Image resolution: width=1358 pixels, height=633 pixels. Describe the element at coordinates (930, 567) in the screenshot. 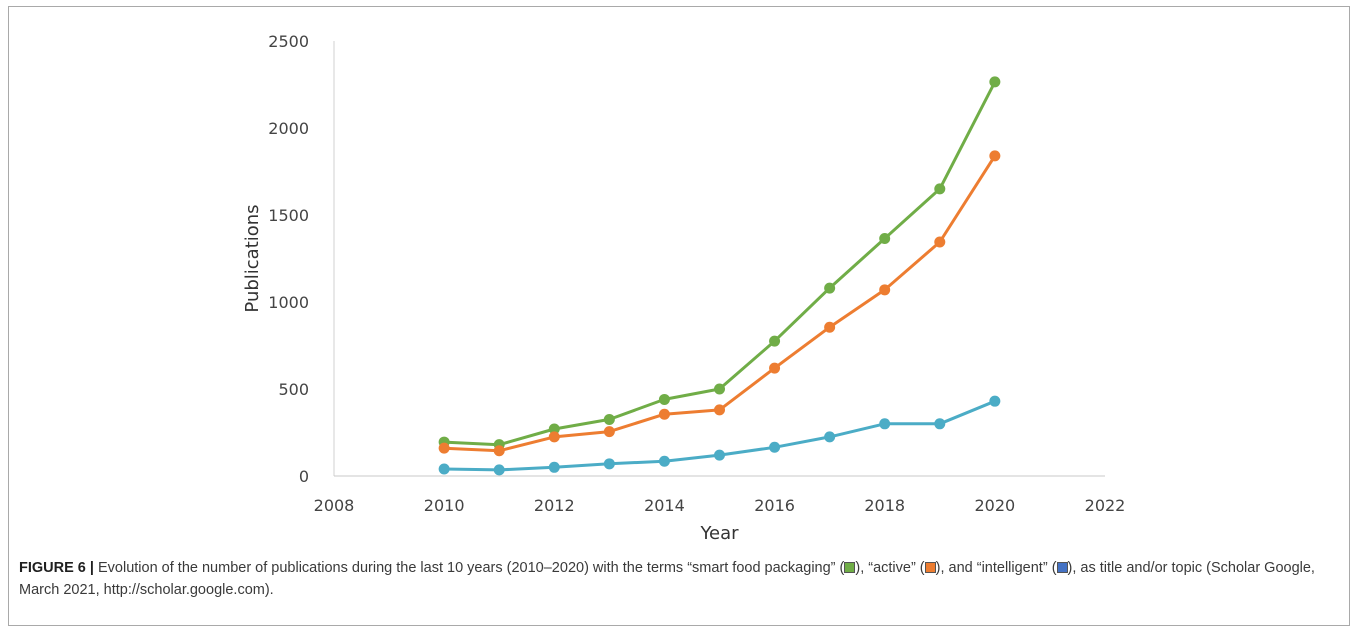

I see `orange-swatch-icon` at that location.